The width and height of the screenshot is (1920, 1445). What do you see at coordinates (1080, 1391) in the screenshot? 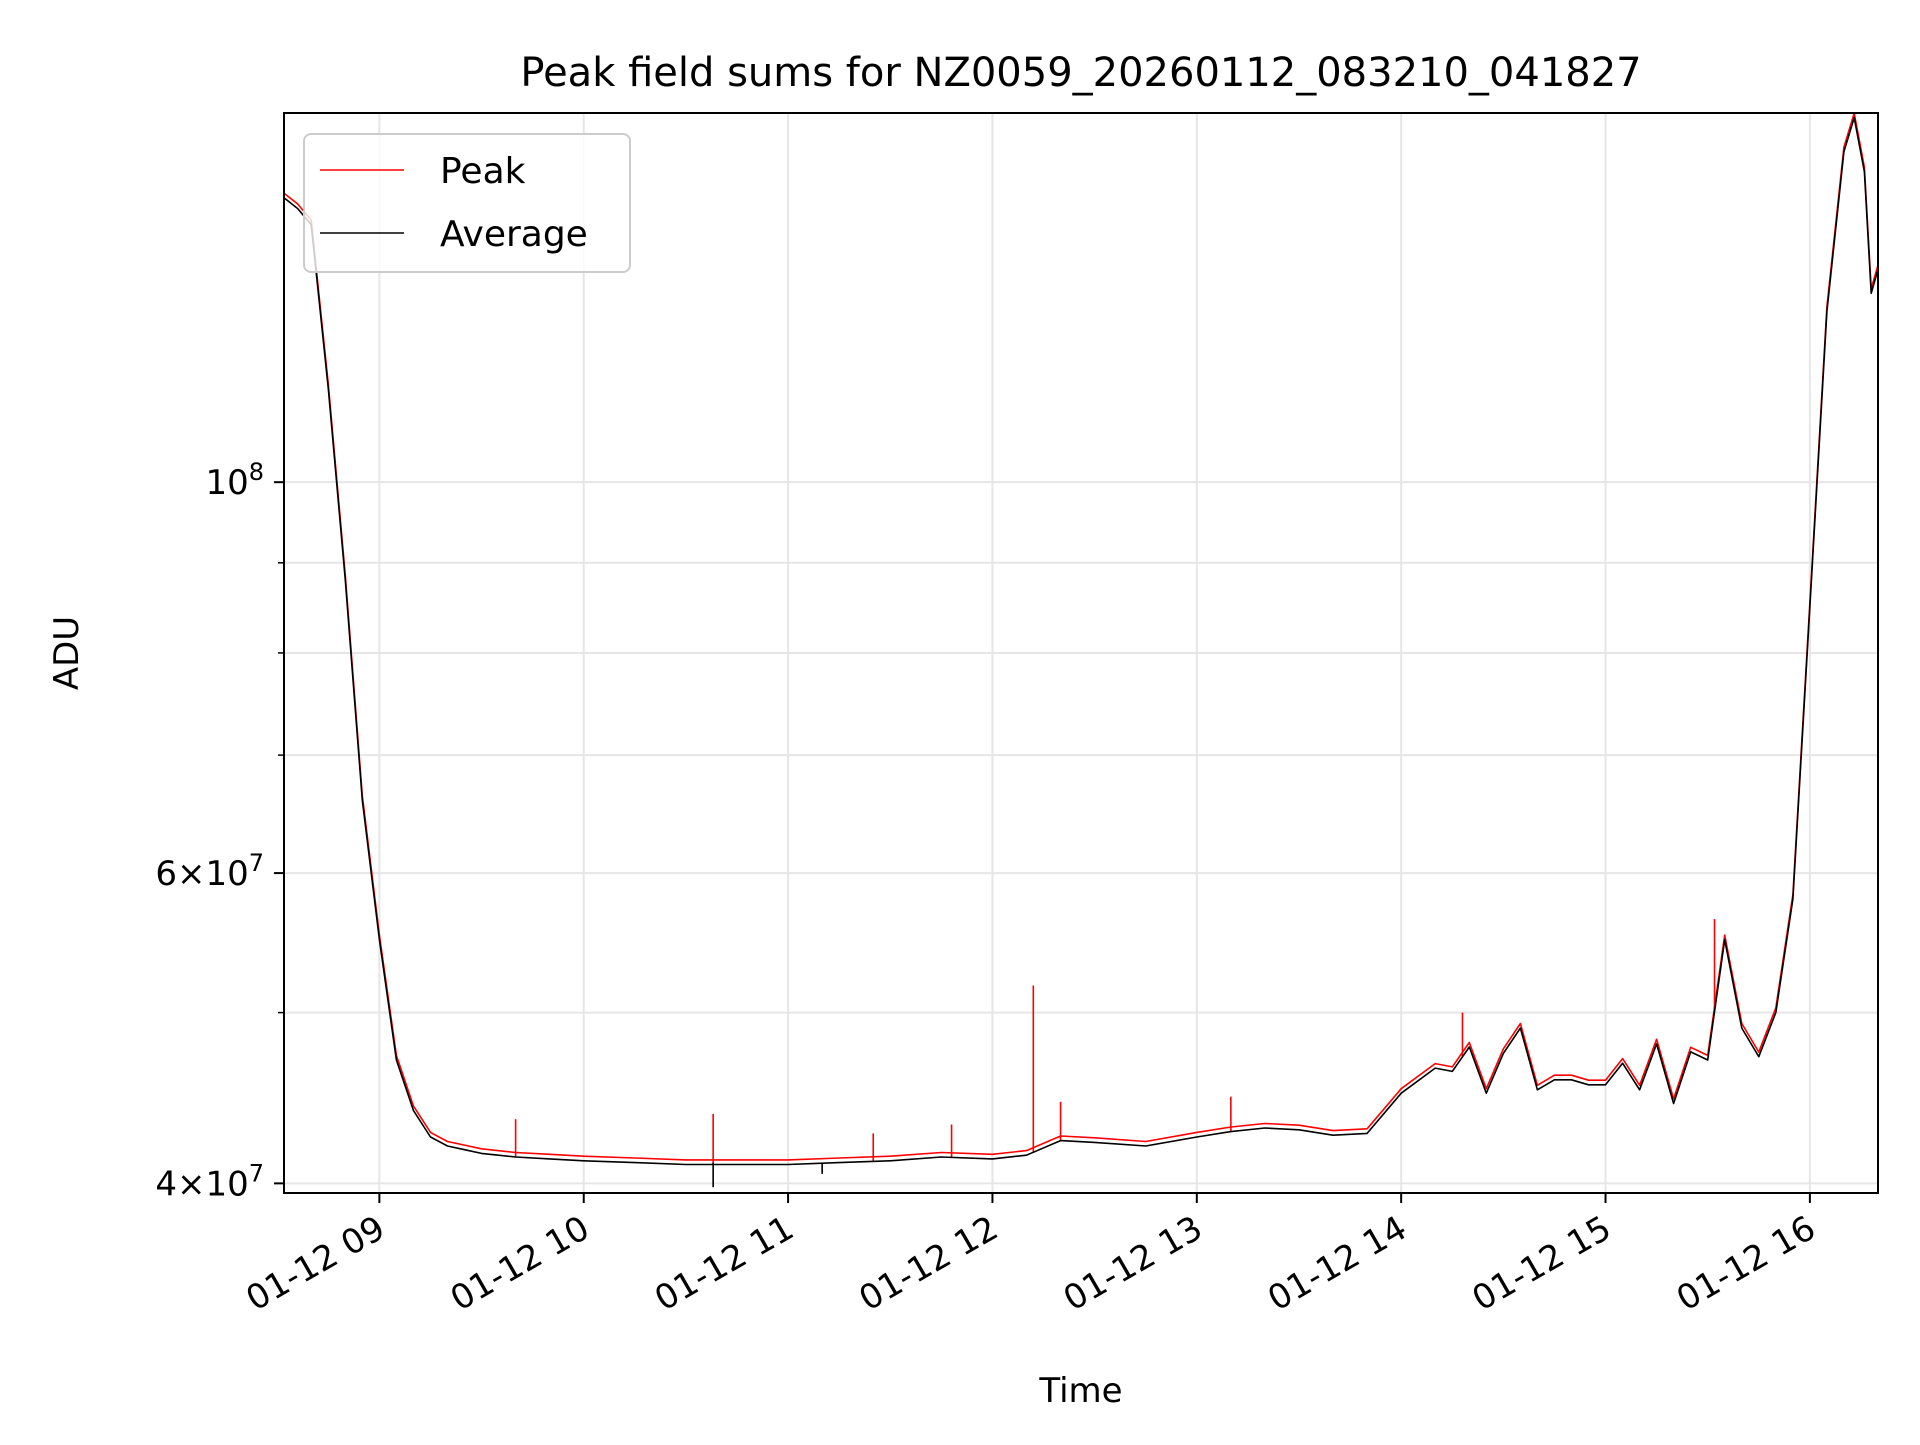
I see `x-axis-label: Time` at bounding box center [1080, 1391].